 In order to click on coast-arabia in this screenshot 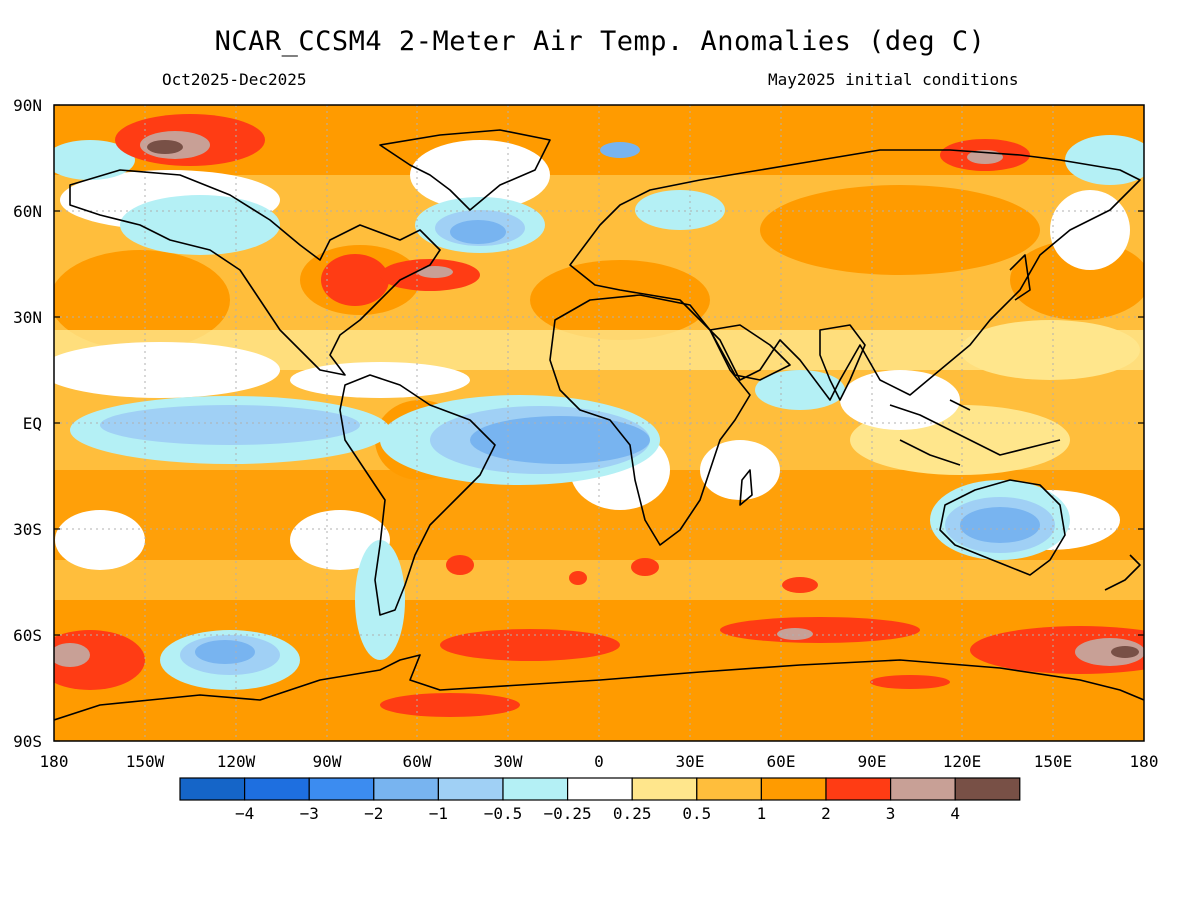, I will do `click(750, 352)`.